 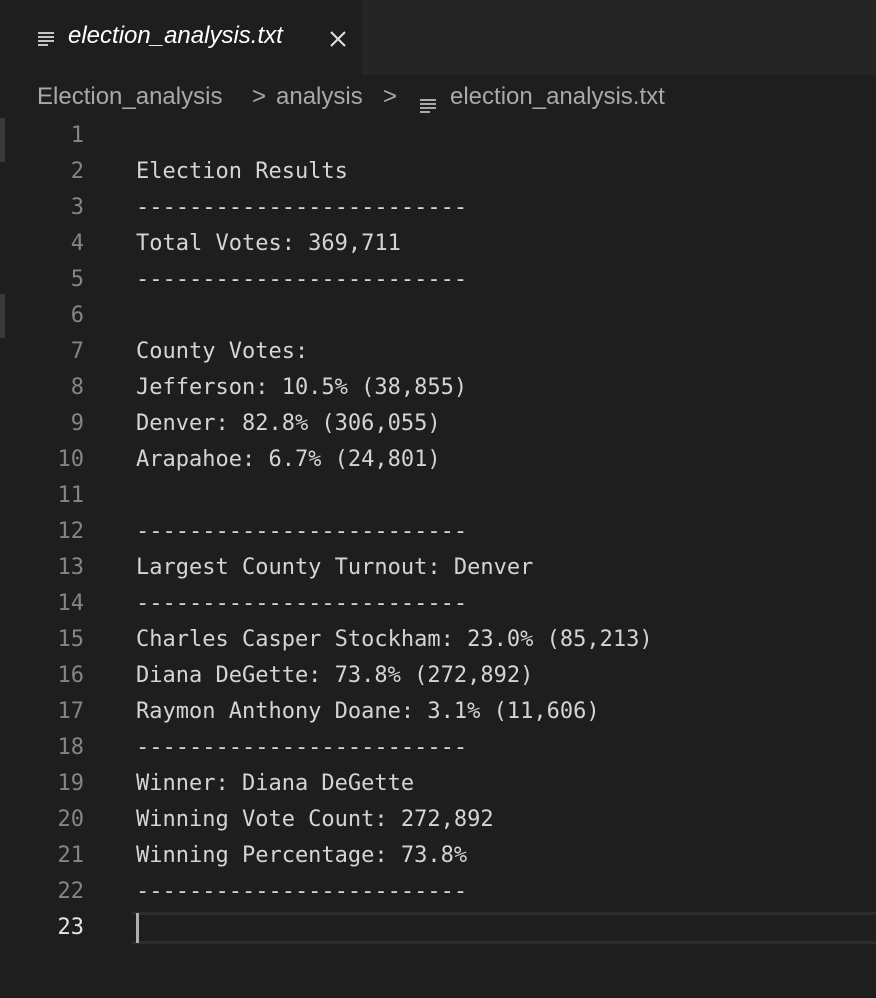 I want to click on line-text: Diana DeGette: 73.8% (272,892), so click(x=335, y=675).